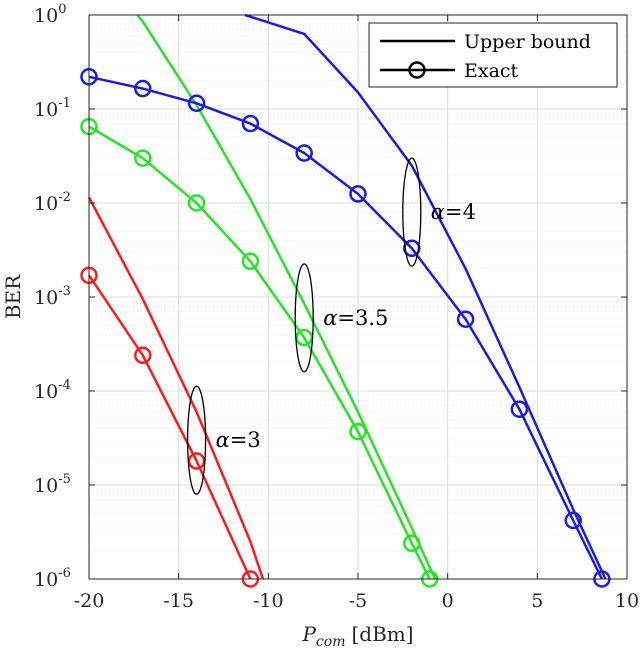 This screenshot has width=640, height=652. Describe the element at coordinates (417, 70) in the screenshot. I see `legend-marker-exact` at that location.